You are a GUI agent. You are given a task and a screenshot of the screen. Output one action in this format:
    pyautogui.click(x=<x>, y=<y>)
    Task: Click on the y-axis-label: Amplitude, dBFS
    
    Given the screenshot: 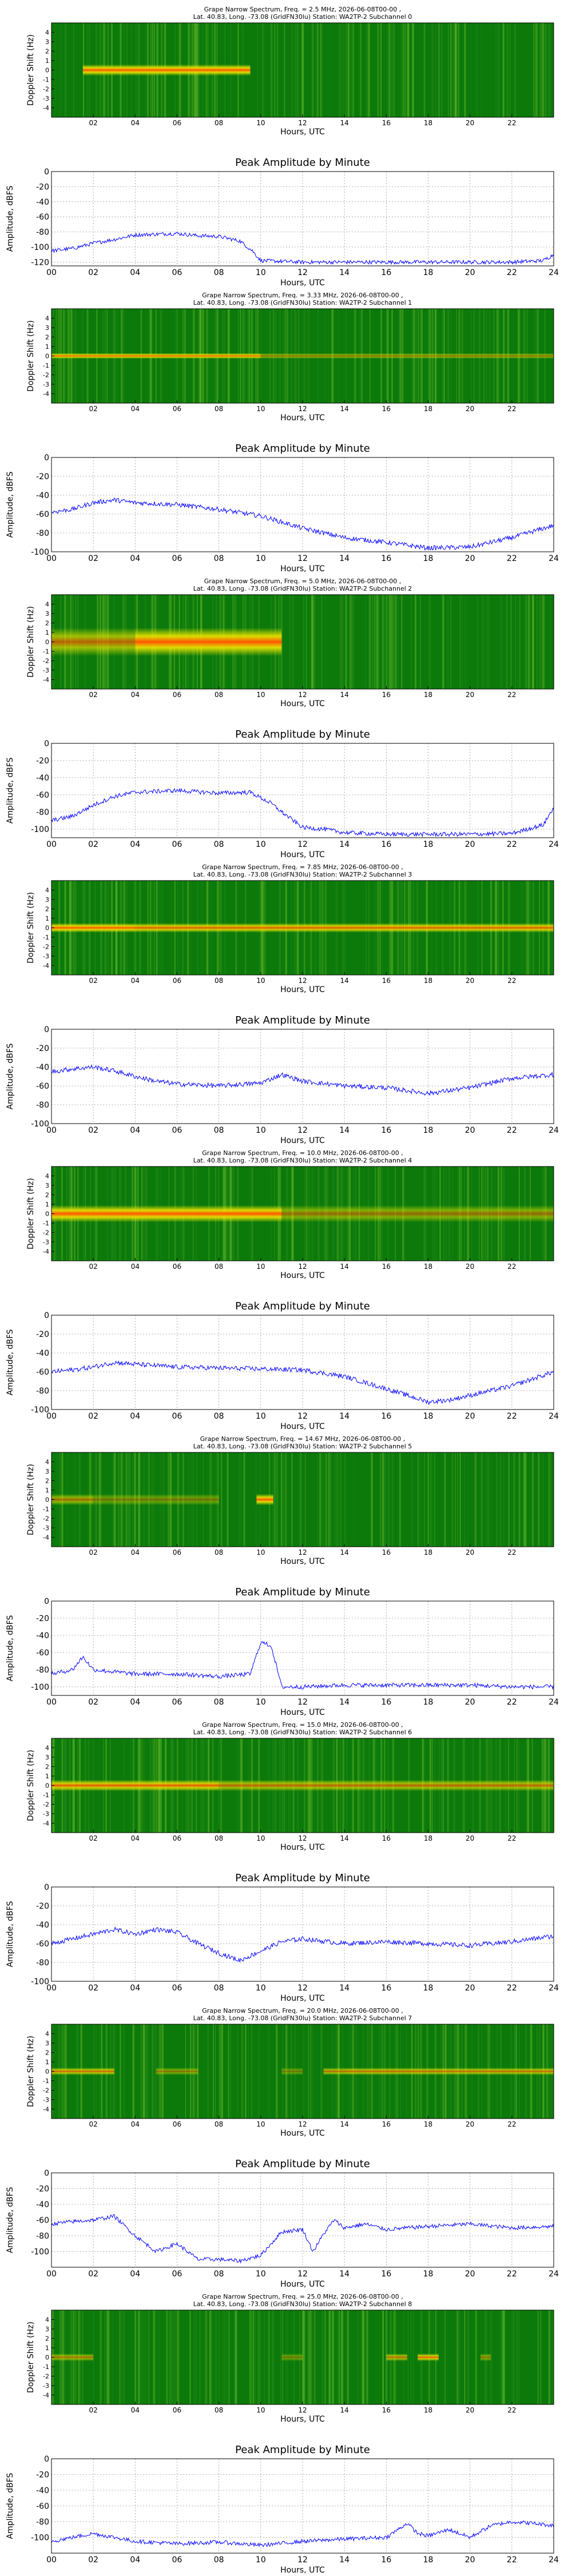 What is the action you would take?
    pyautogui.click(x=10, y=2506)
    